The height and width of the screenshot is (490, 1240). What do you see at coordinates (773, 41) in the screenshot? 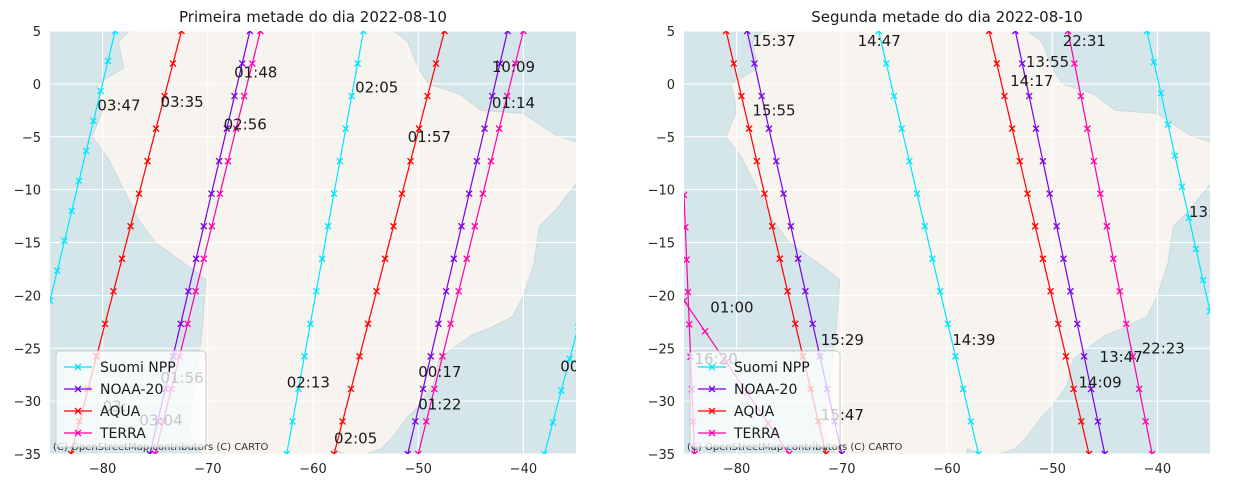
I see `pass-time-label: 15:37` at bounding box center [773, 41].